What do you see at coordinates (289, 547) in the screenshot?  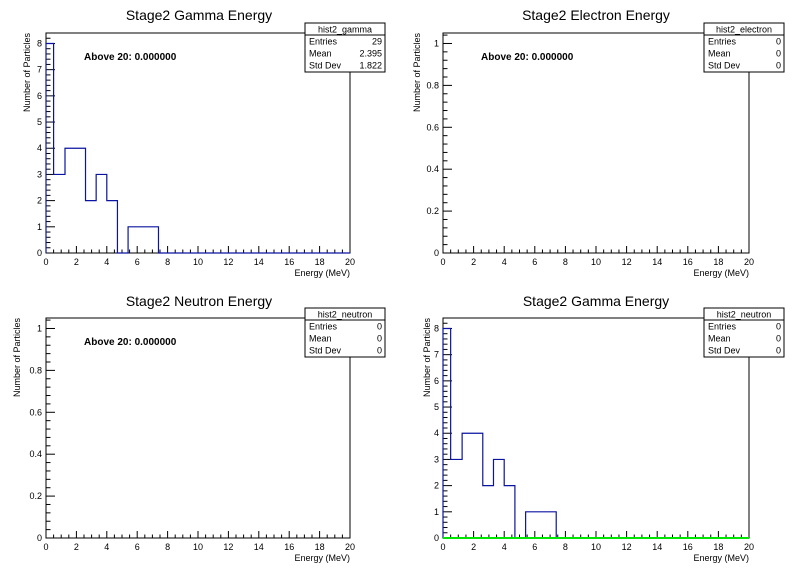 I see `x-tick-label: 16` at bounding box center [289, 547].